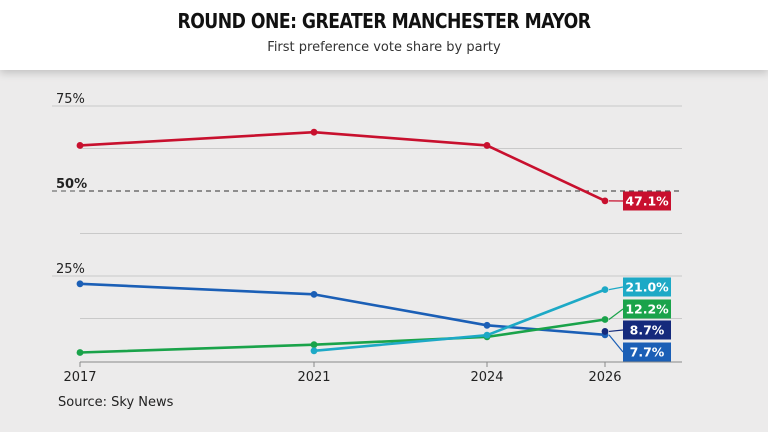  What do you see at coordinates (384, 47) in the screenshot?
I see `chart-subtitle: First preference vote share by party` at bounding box center [384, 47].